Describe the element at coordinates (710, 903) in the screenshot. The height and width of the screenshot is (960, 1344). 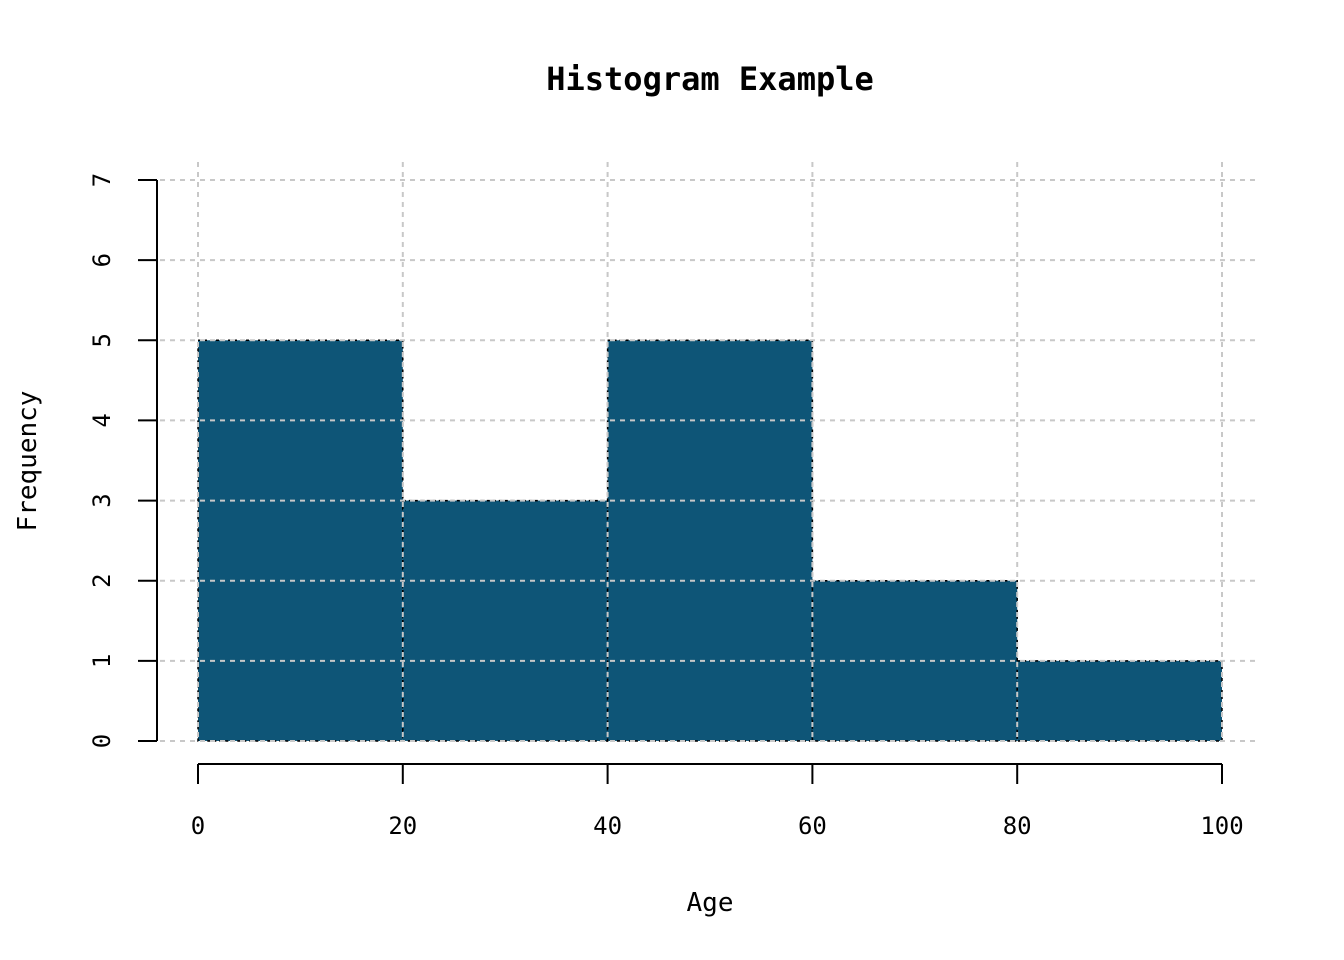
I see `x-axis-label: Age` at that location.